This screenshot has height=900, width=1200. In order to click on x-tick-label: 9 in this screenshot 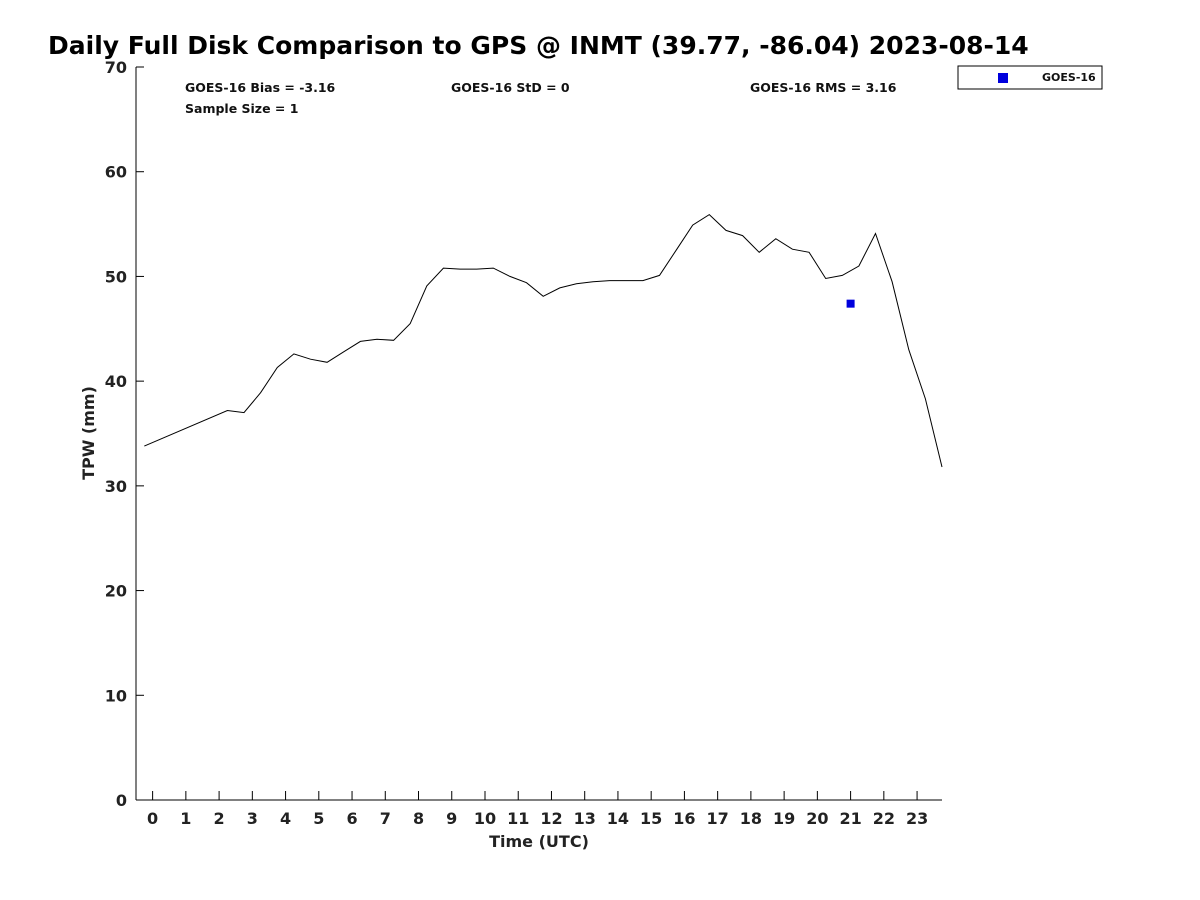, I will do `click(451, 818)`.